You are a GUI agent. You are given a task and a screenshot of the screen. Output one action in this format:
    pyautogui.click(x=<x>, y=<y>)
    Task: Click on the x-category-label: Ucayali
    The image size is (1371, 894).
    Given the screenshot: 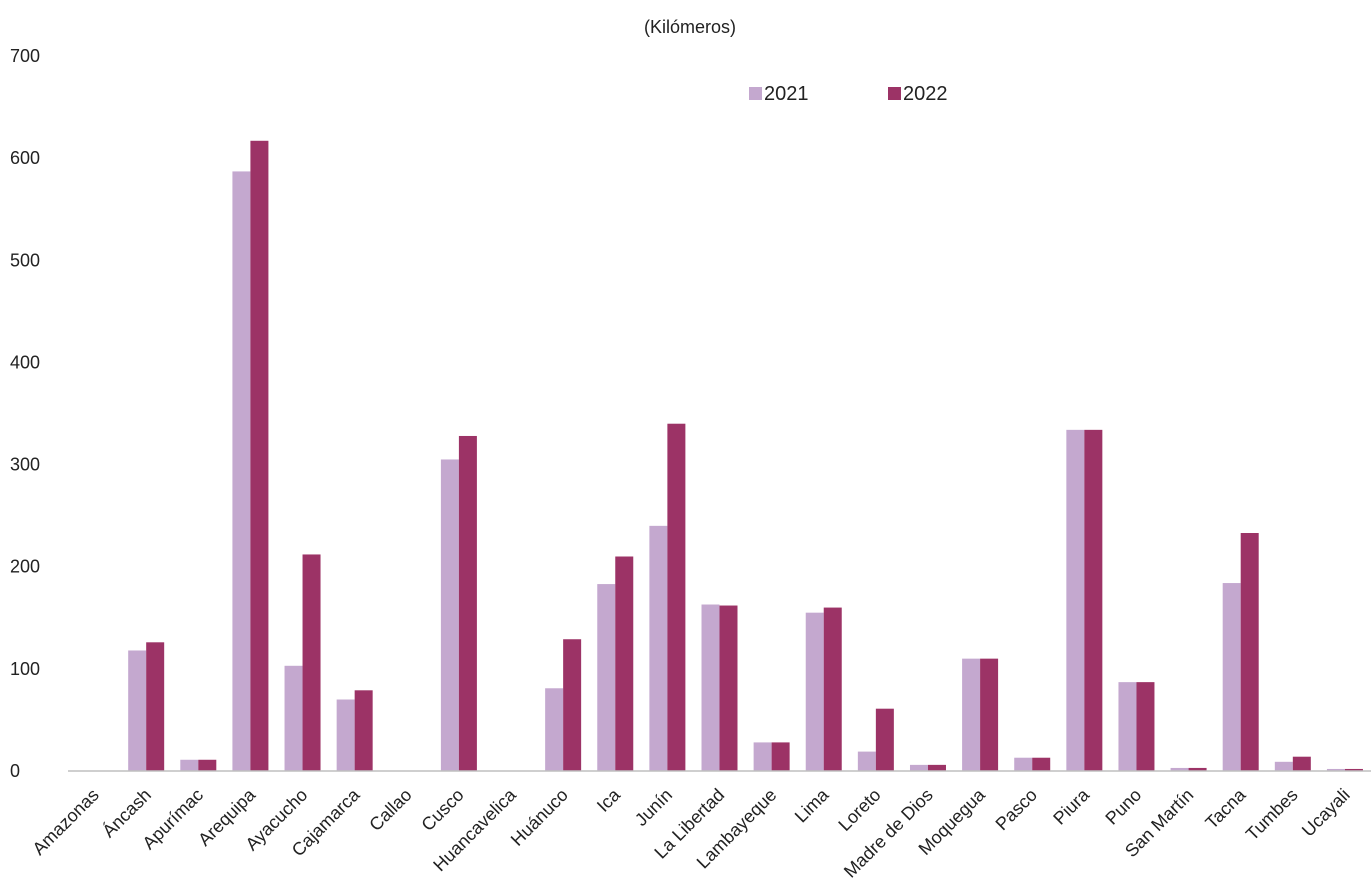 What is the action you would take?
    pyautogui.click(x=1326, y=813)
    